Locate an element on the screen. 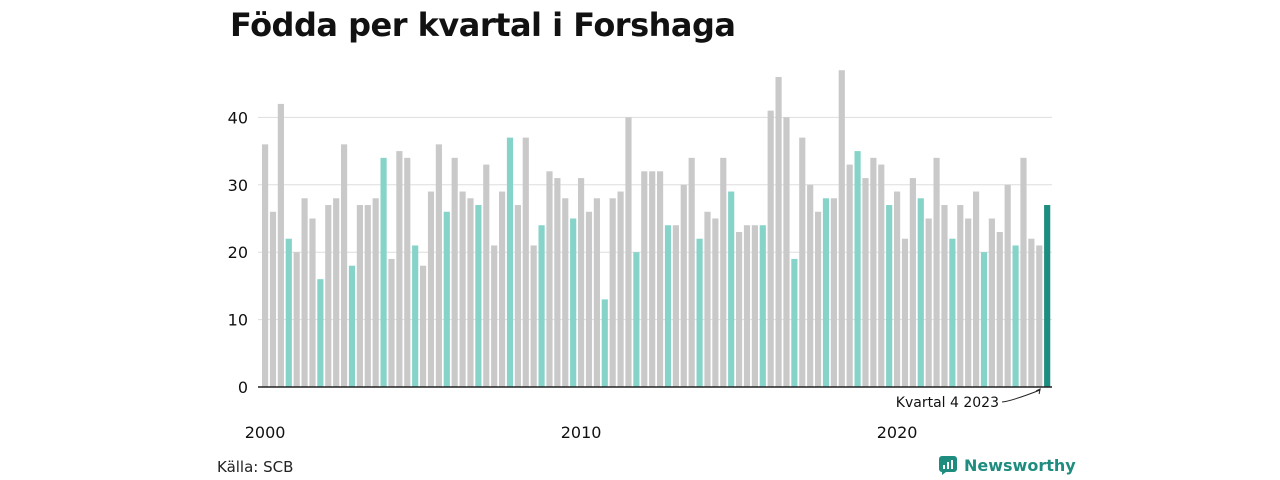 This screenshot has height=480, width=1280. y-tick-label: 30 is located at coordinates (238, 185).